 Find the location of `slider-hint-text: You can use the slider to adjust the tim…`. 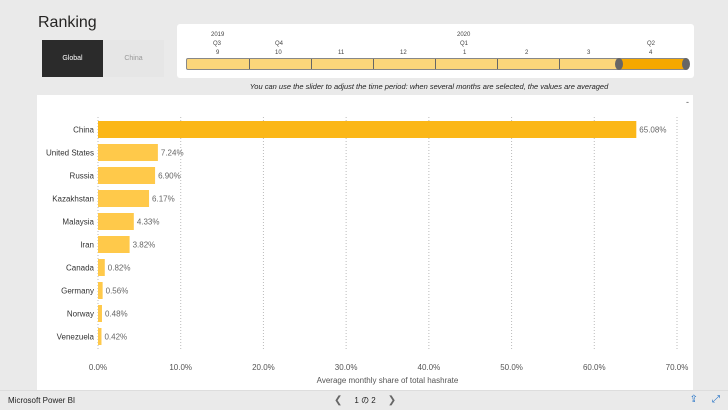

slider-hint-text: You can use the slider to adjust the tim… is located at coordinates (429, 86).